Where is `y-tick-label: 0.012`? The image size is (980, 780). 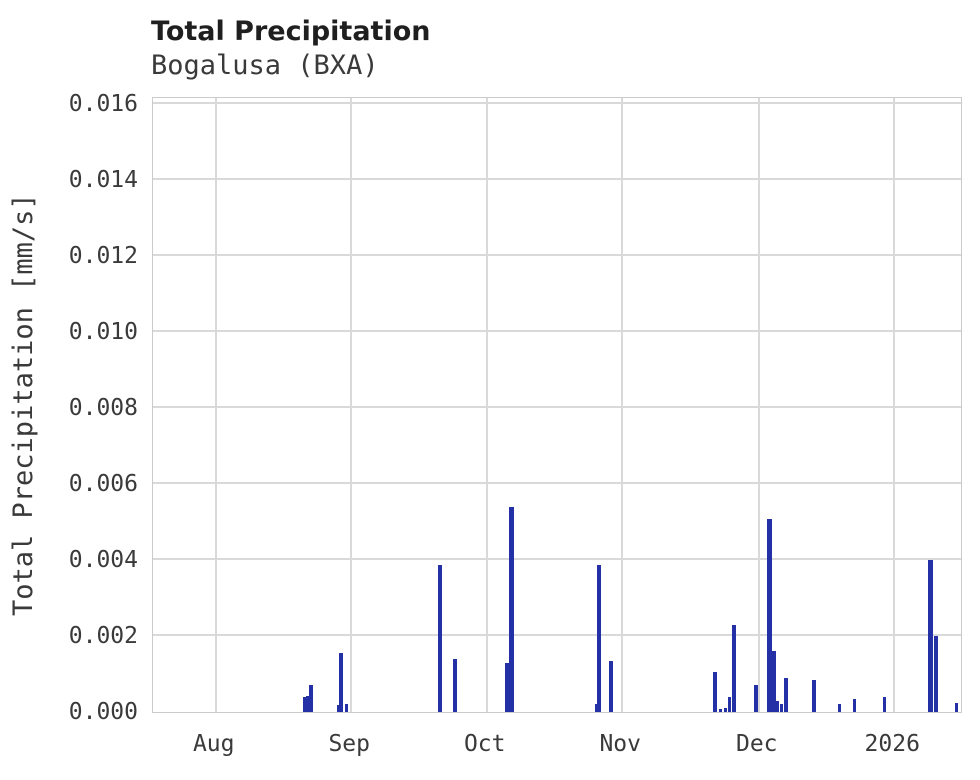
y-tick-label: 0.012 is located at coordinates (103, 256).